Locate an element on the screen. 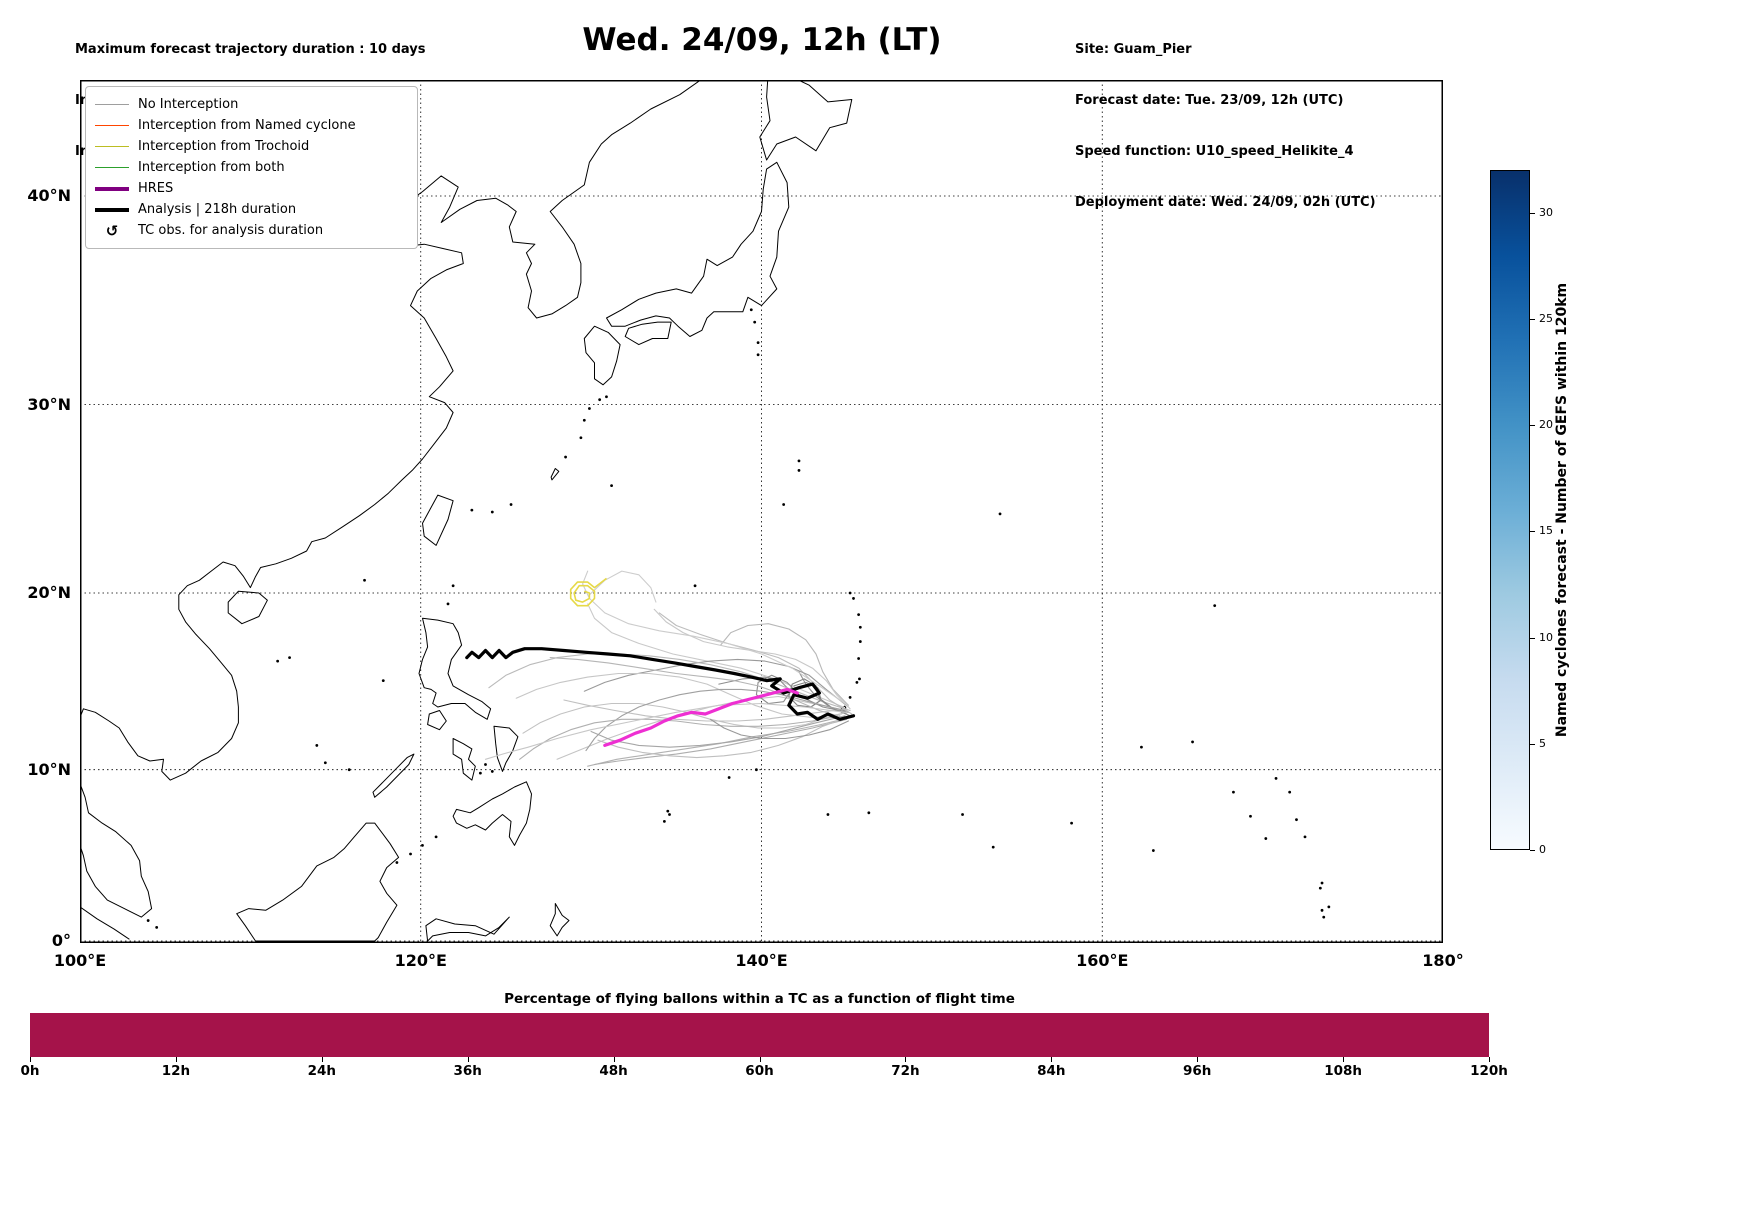  line-swatch-olive is located at coordinates (112, 146).